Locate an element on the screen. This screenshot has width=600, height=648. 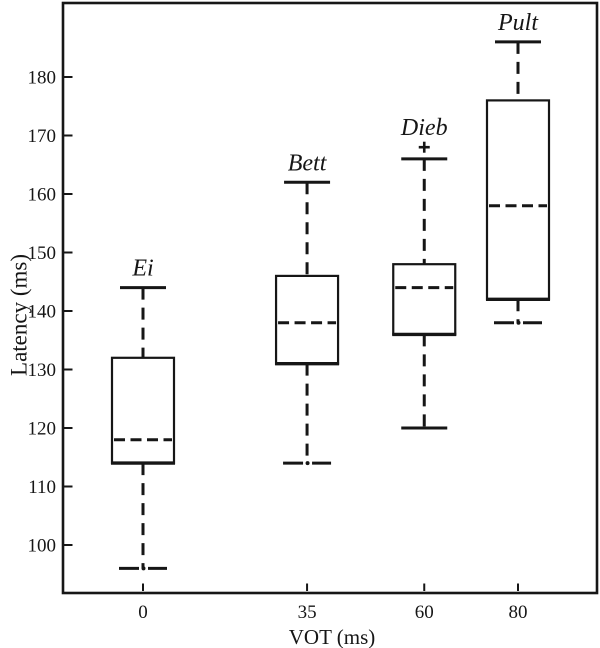
y-tick-label: 140 is located at coordinates (42, 312).